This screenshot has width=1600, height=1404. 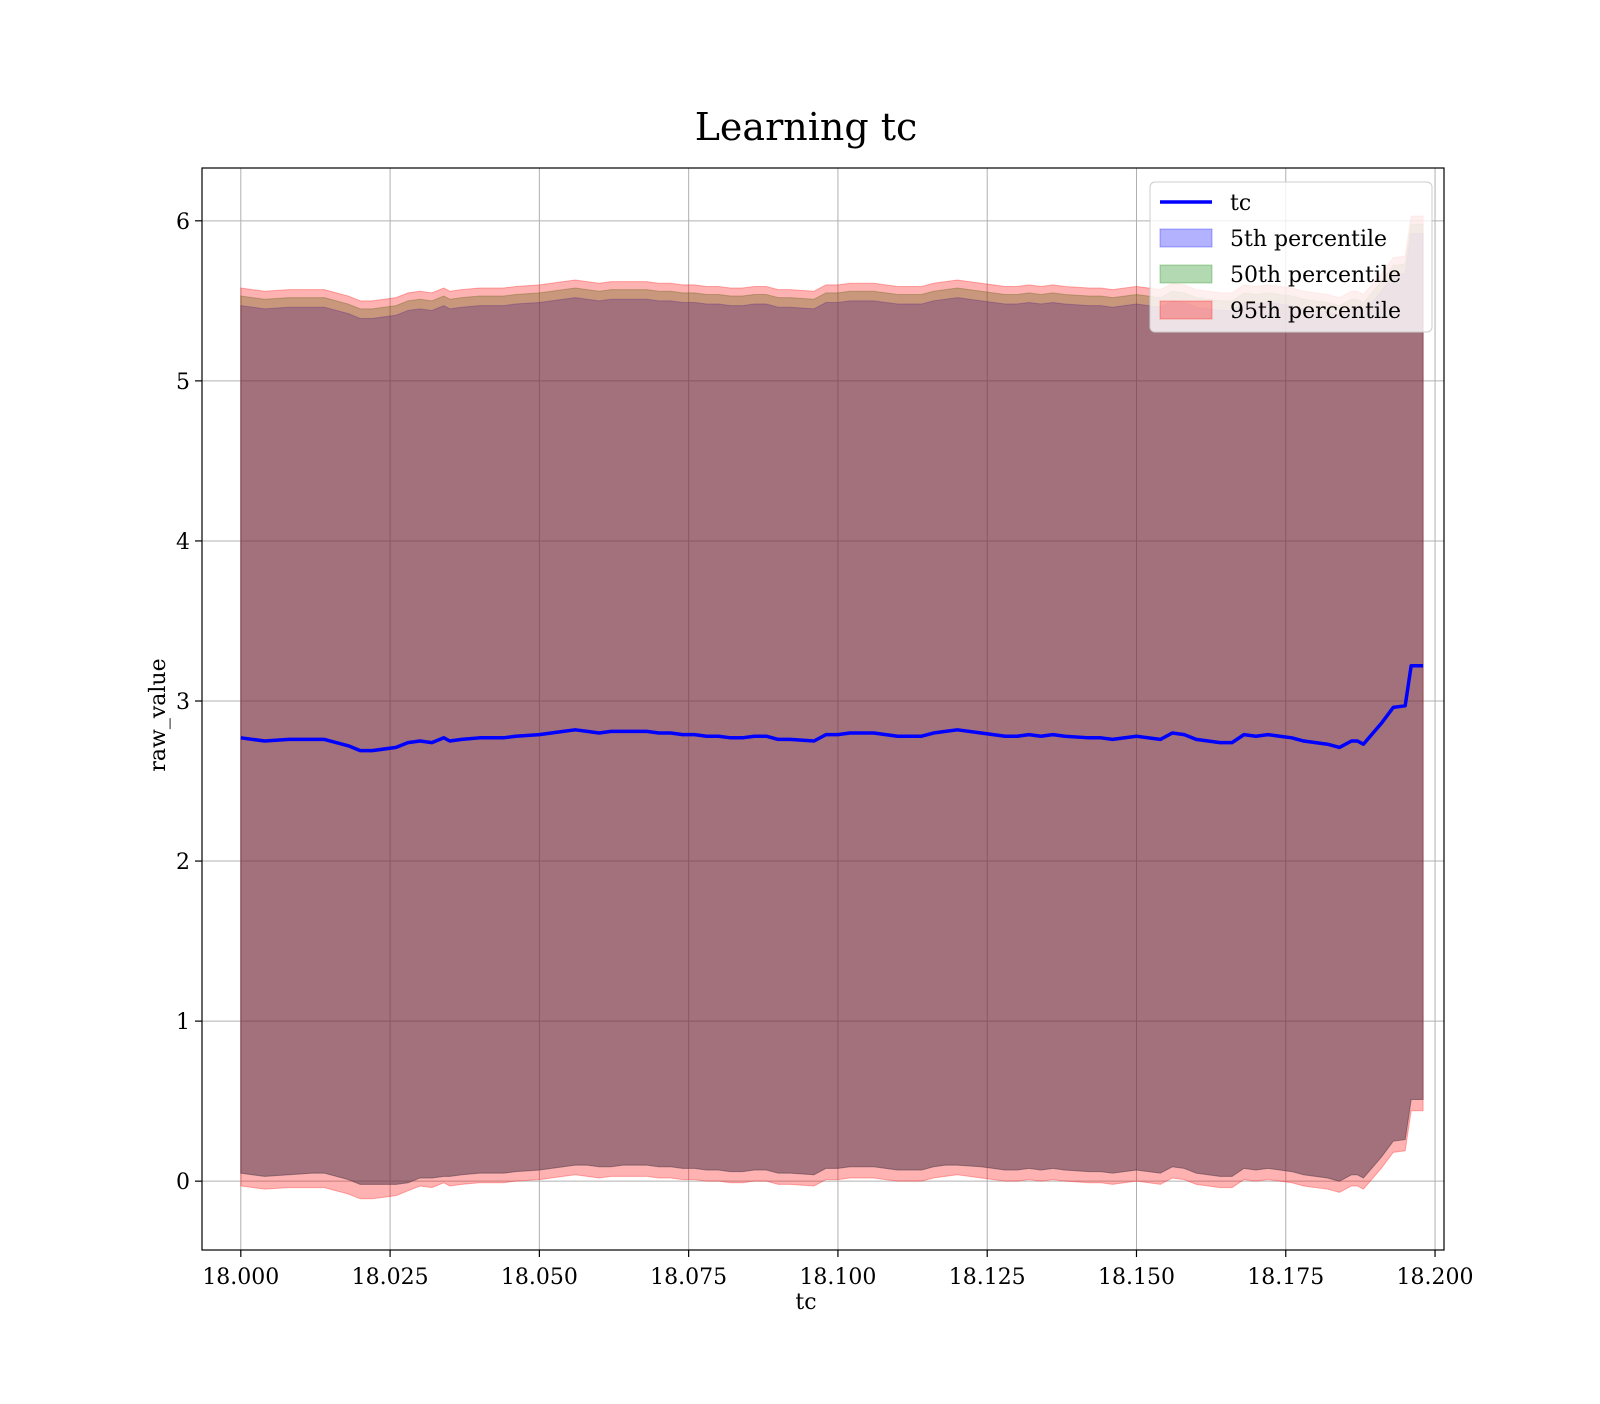 What do you see at coordinates (805, 1302) in the screenshot?
I see `x-axis-label: tc` at bounding box center [805, 1302].